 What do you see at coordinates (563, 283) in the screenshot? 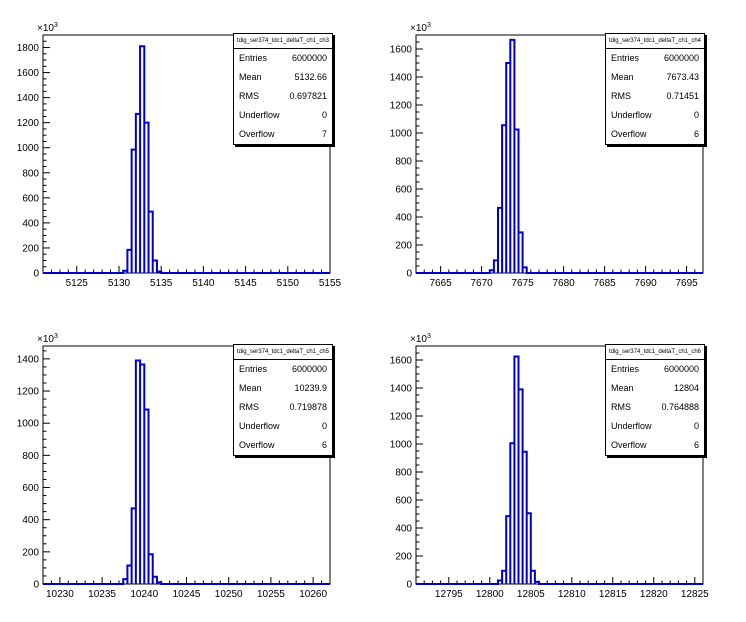
I see `x-tick-label: 7680` at bounding box center [563, 283].